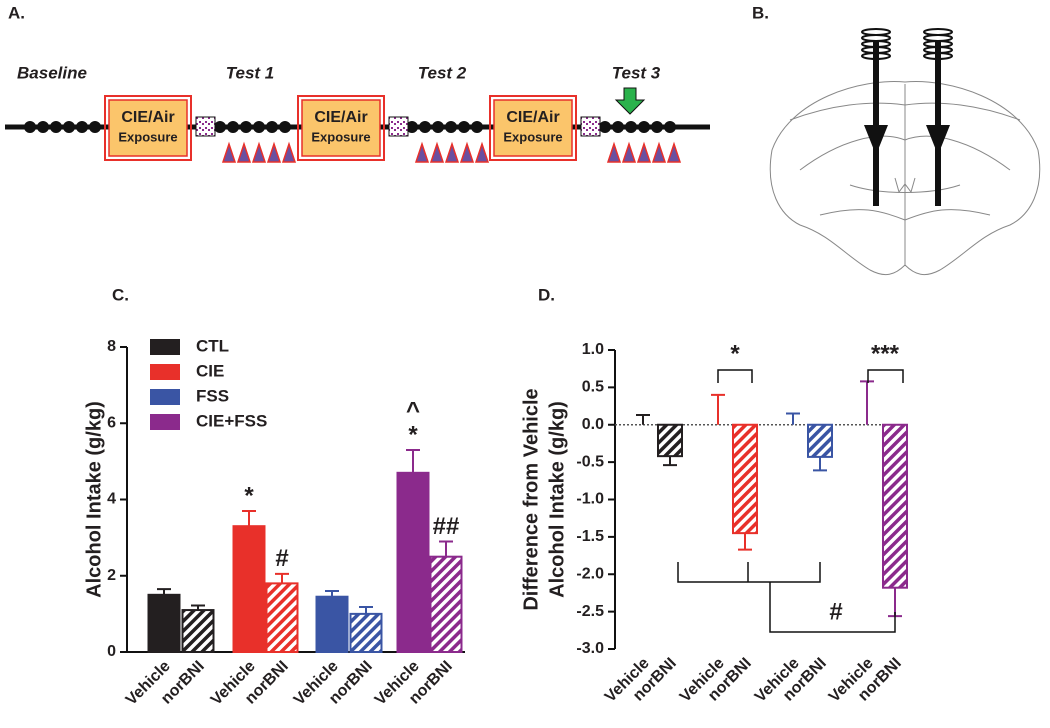 Image resolution: width=1050 pixels, height=728 pixels. I want to click on significance-label: #, so click(281, 558).